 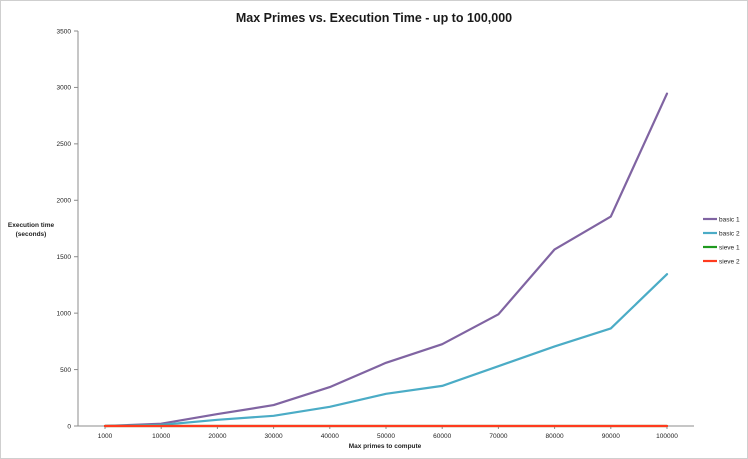 I want to click on x-tick-label: 20000, so click(x=217, y=436).